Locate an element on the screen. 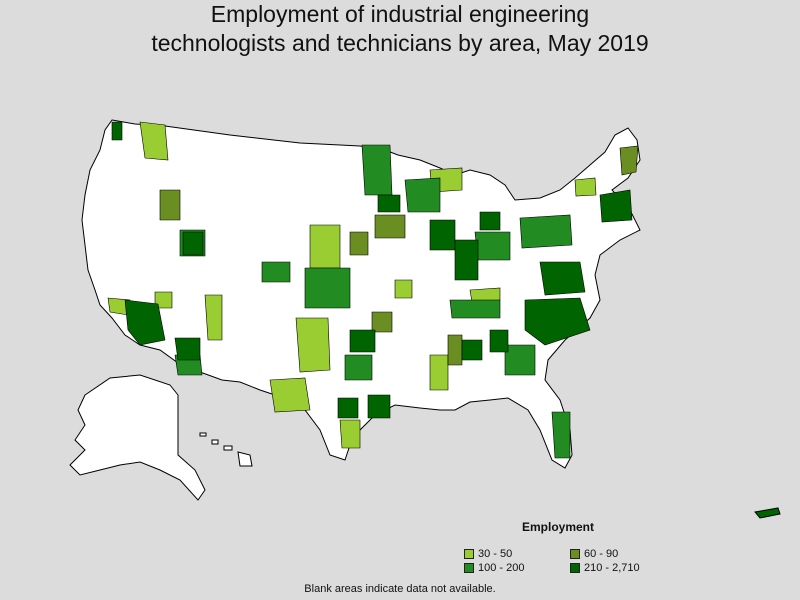  legend-label: 100 - 200 is located at coordinates (501, 568).